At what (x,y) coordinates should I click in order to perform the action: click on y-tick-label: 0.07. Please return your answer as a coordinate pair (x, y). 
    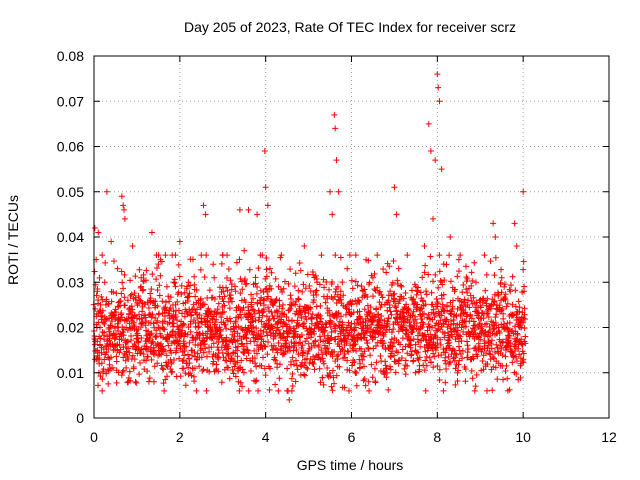
    Looking at the image, I should click on (70, 101).